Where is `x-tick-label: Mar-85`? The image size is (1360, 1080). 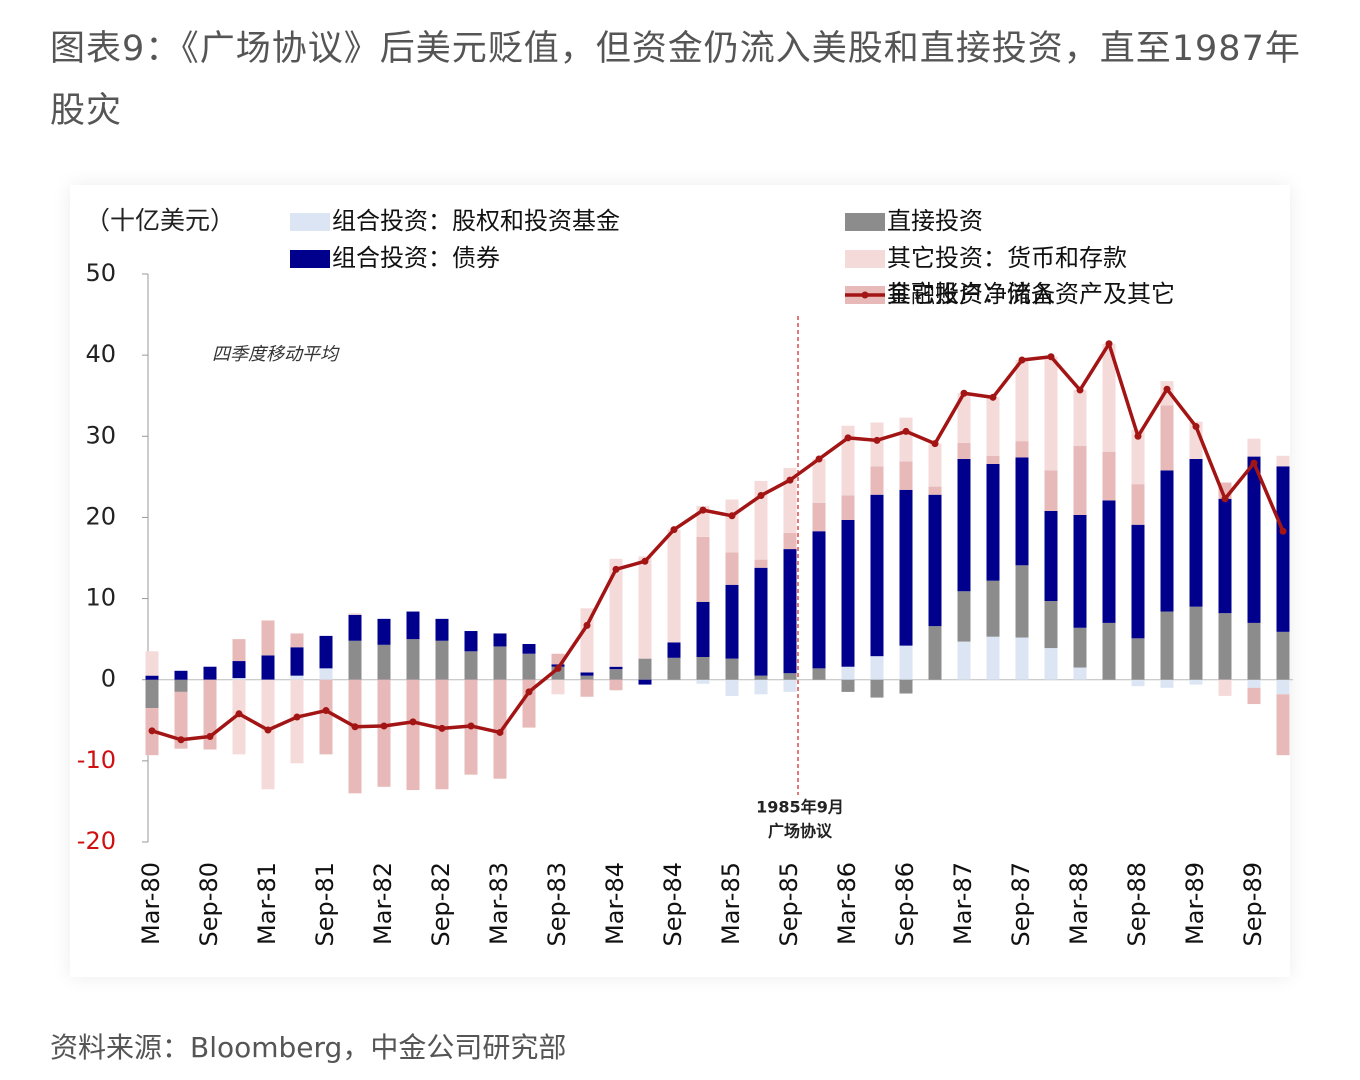
x-tick-label: Mar-85 is located at coordinates (731, 903).